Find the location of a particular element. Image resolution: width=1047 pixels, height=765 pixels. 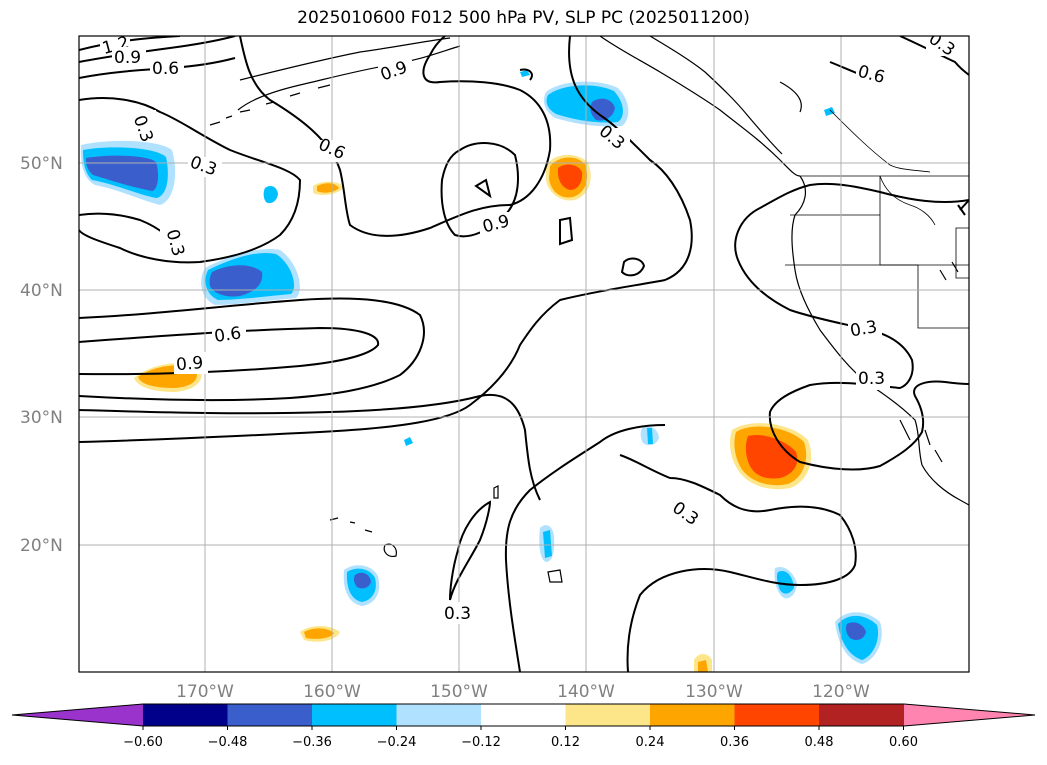

political-boundaries is located at coordinates (877, 219).